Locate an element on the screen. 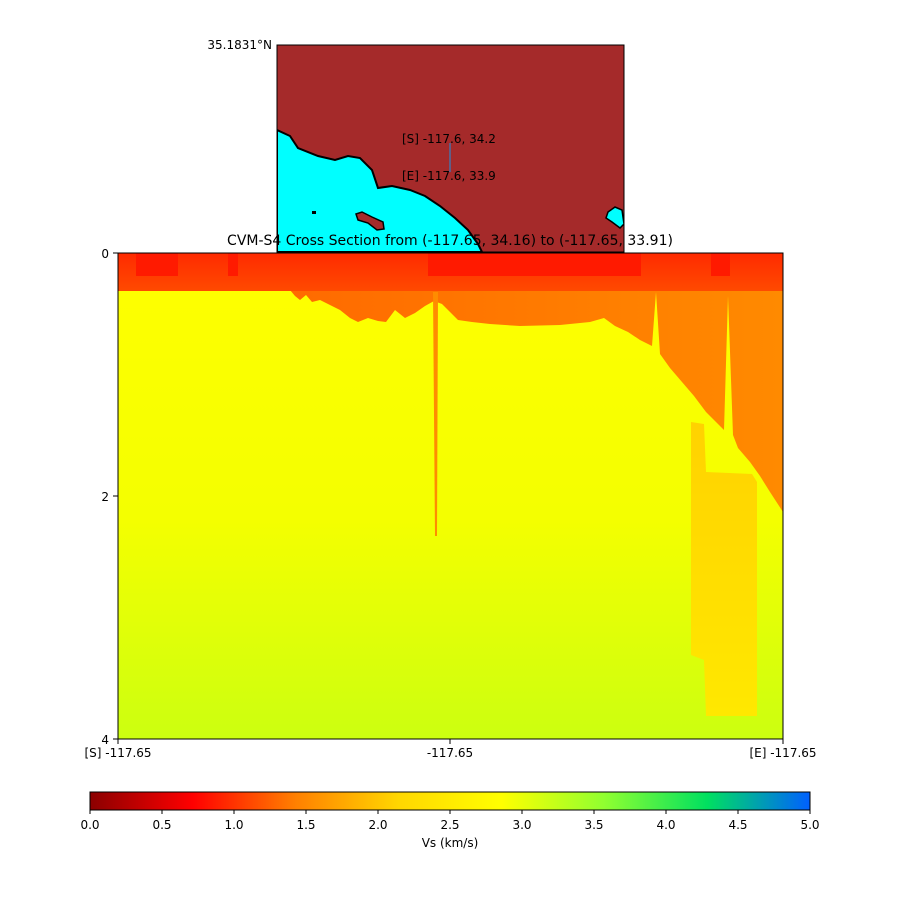 The width and height of the screenshot is (900, 900). map-lake is located at coordinates (614, 217).